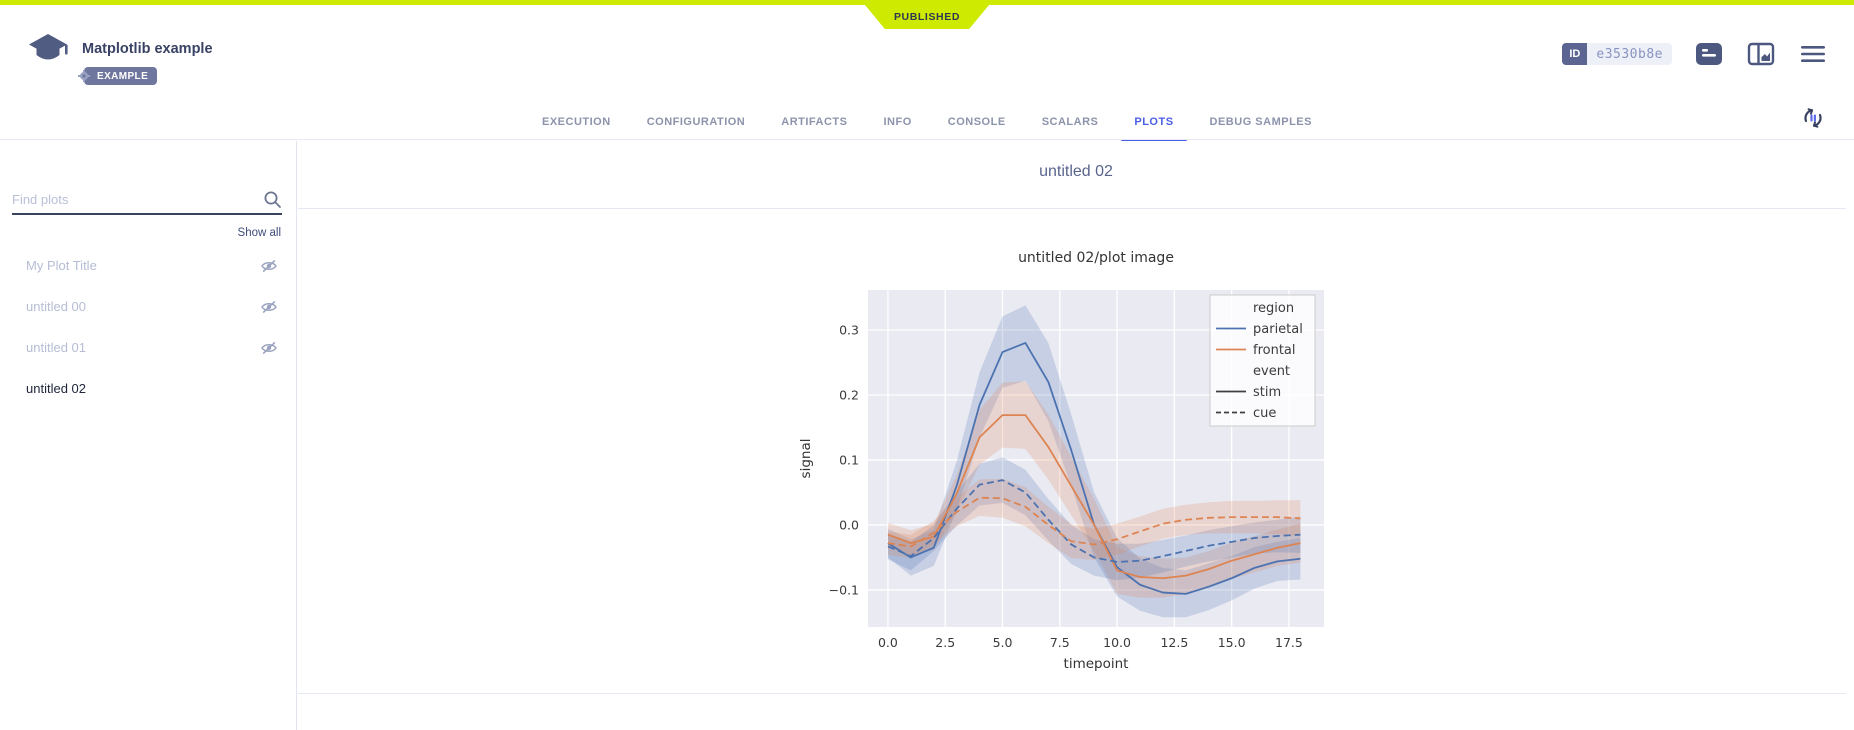 This screenshot has height=730, width=1854. Describe the element at coordinates (1271, 371) in the screenshot. I see `svg-text: event` at that location.